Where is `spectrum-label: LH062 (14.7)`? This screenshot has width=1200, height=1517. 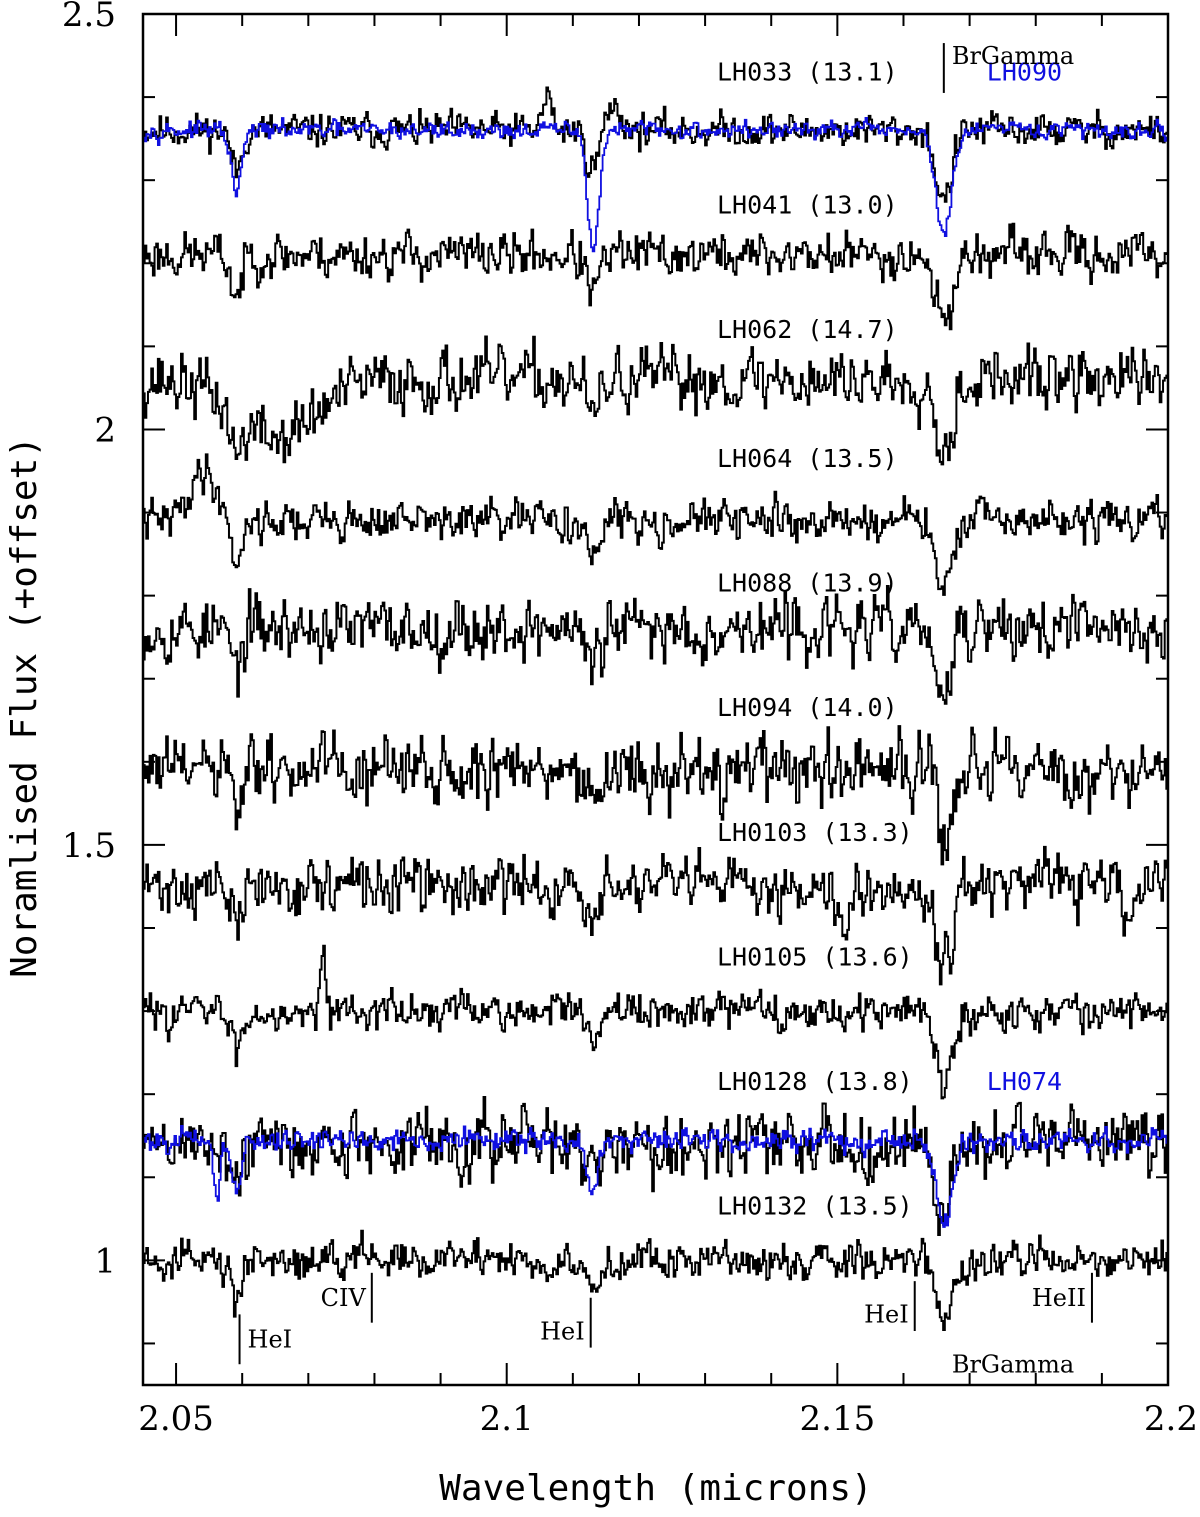
spectrum-label: LH062 (14.7) is located at coordinates (807, 329).